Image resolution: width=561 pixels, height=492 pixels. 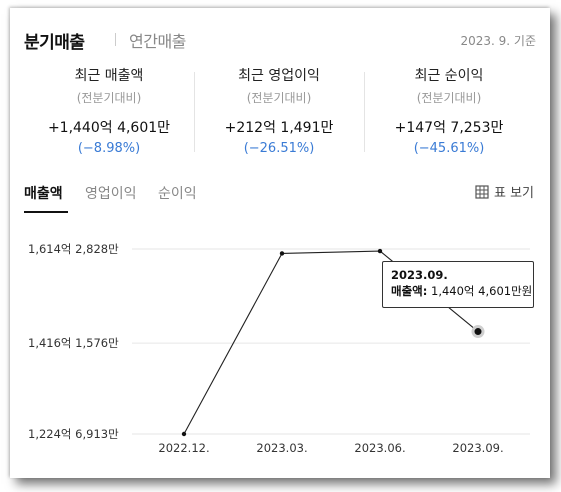 I want to click on tooltip-value: 1,440억 4,601만원, so click(x=482, y=291).